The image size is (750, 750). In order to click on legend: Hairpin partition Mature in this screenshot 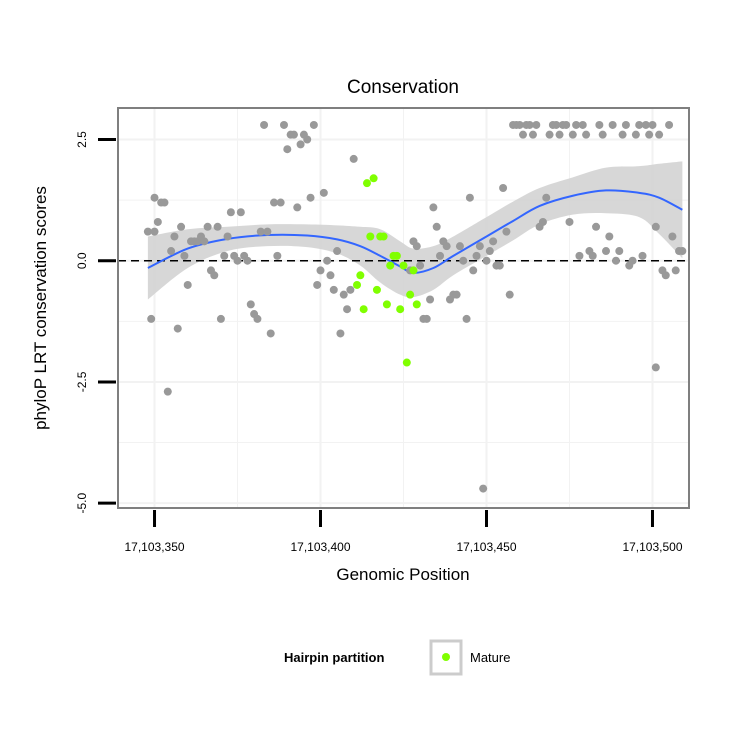, I will do `click(397, 657)`.